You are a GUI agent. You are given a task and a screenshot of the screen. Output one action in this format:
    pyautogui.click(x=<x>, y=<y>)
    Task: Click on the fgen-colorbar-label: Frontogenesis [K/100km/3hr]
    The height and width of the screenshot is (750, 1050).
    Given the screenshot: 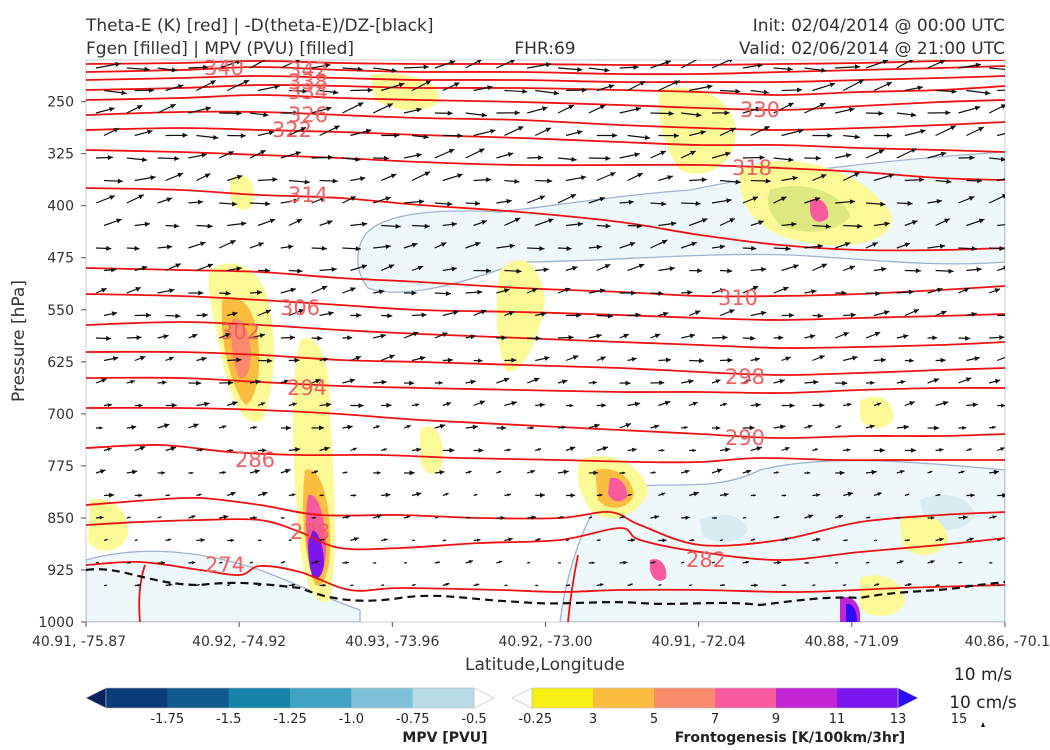 What is the action you would take?
    pyautogui.click(x=790, y=738)
    